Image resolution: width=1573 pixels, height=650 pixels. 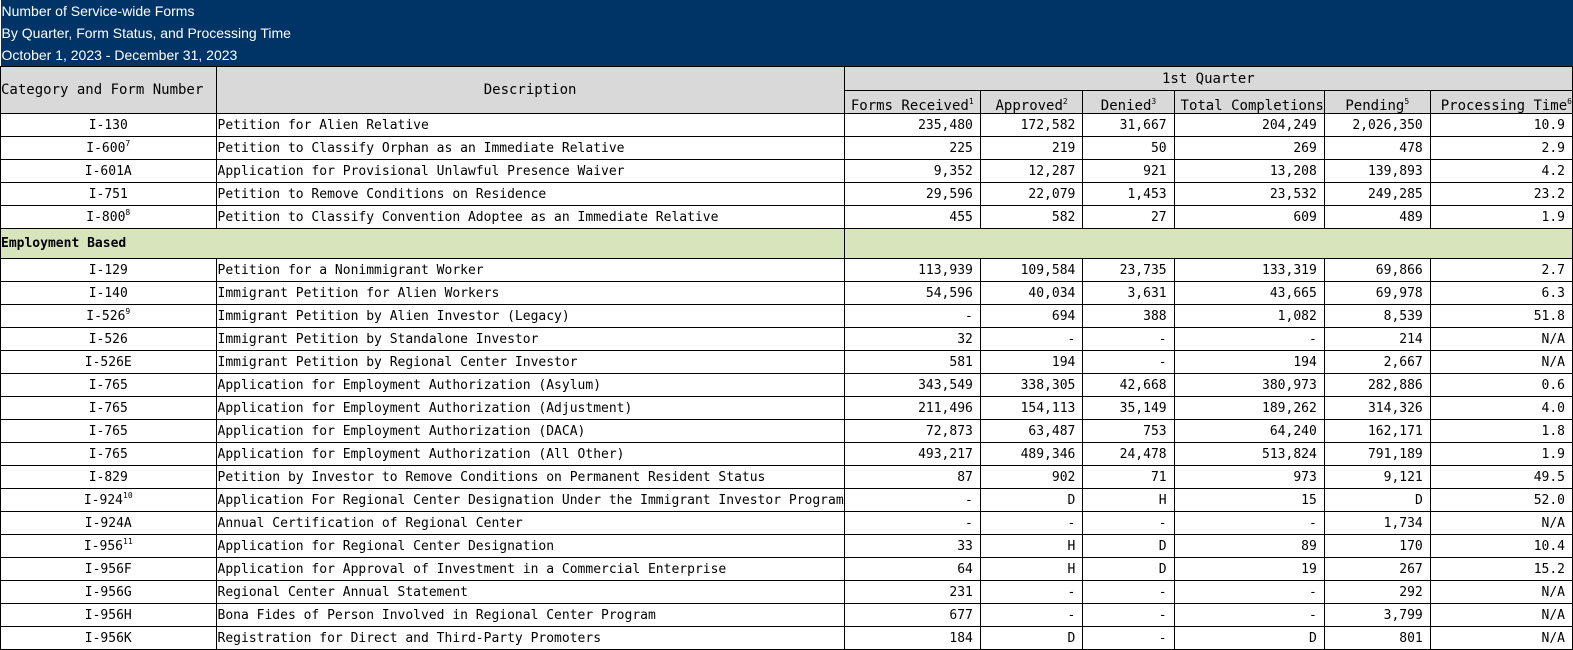 What do you see at coordinates (530, 125) in the screenshot?
I see `cell-description: Petition for Alien Relative` at bounding box center [530, 125].